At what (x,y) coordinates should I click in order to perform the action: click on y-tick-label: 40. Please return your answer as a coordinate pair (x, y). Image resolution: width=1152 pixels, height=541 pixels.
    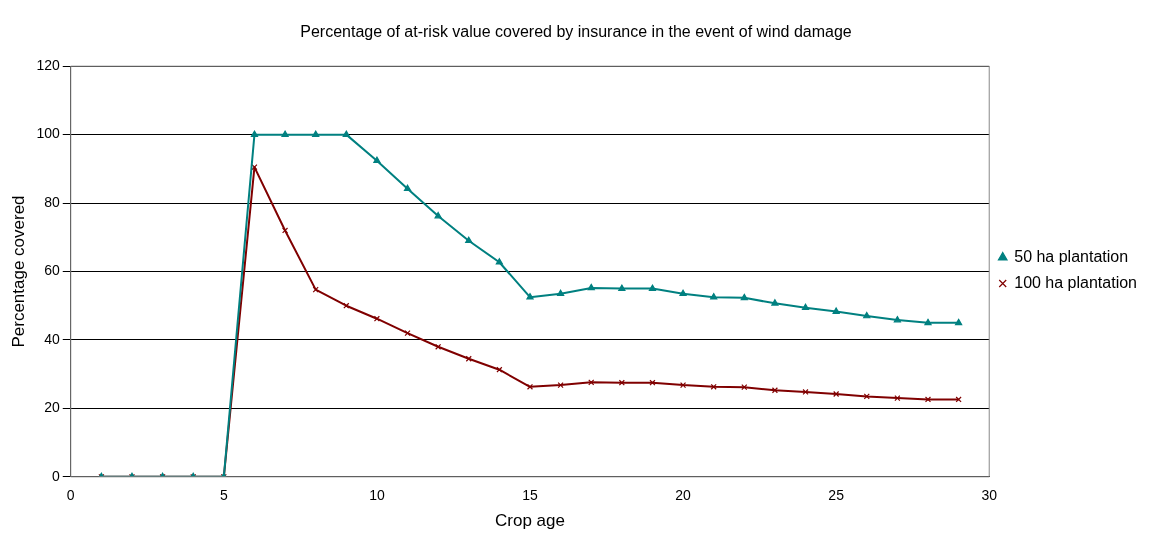
    Looking at the image, I should click on (52, 338).